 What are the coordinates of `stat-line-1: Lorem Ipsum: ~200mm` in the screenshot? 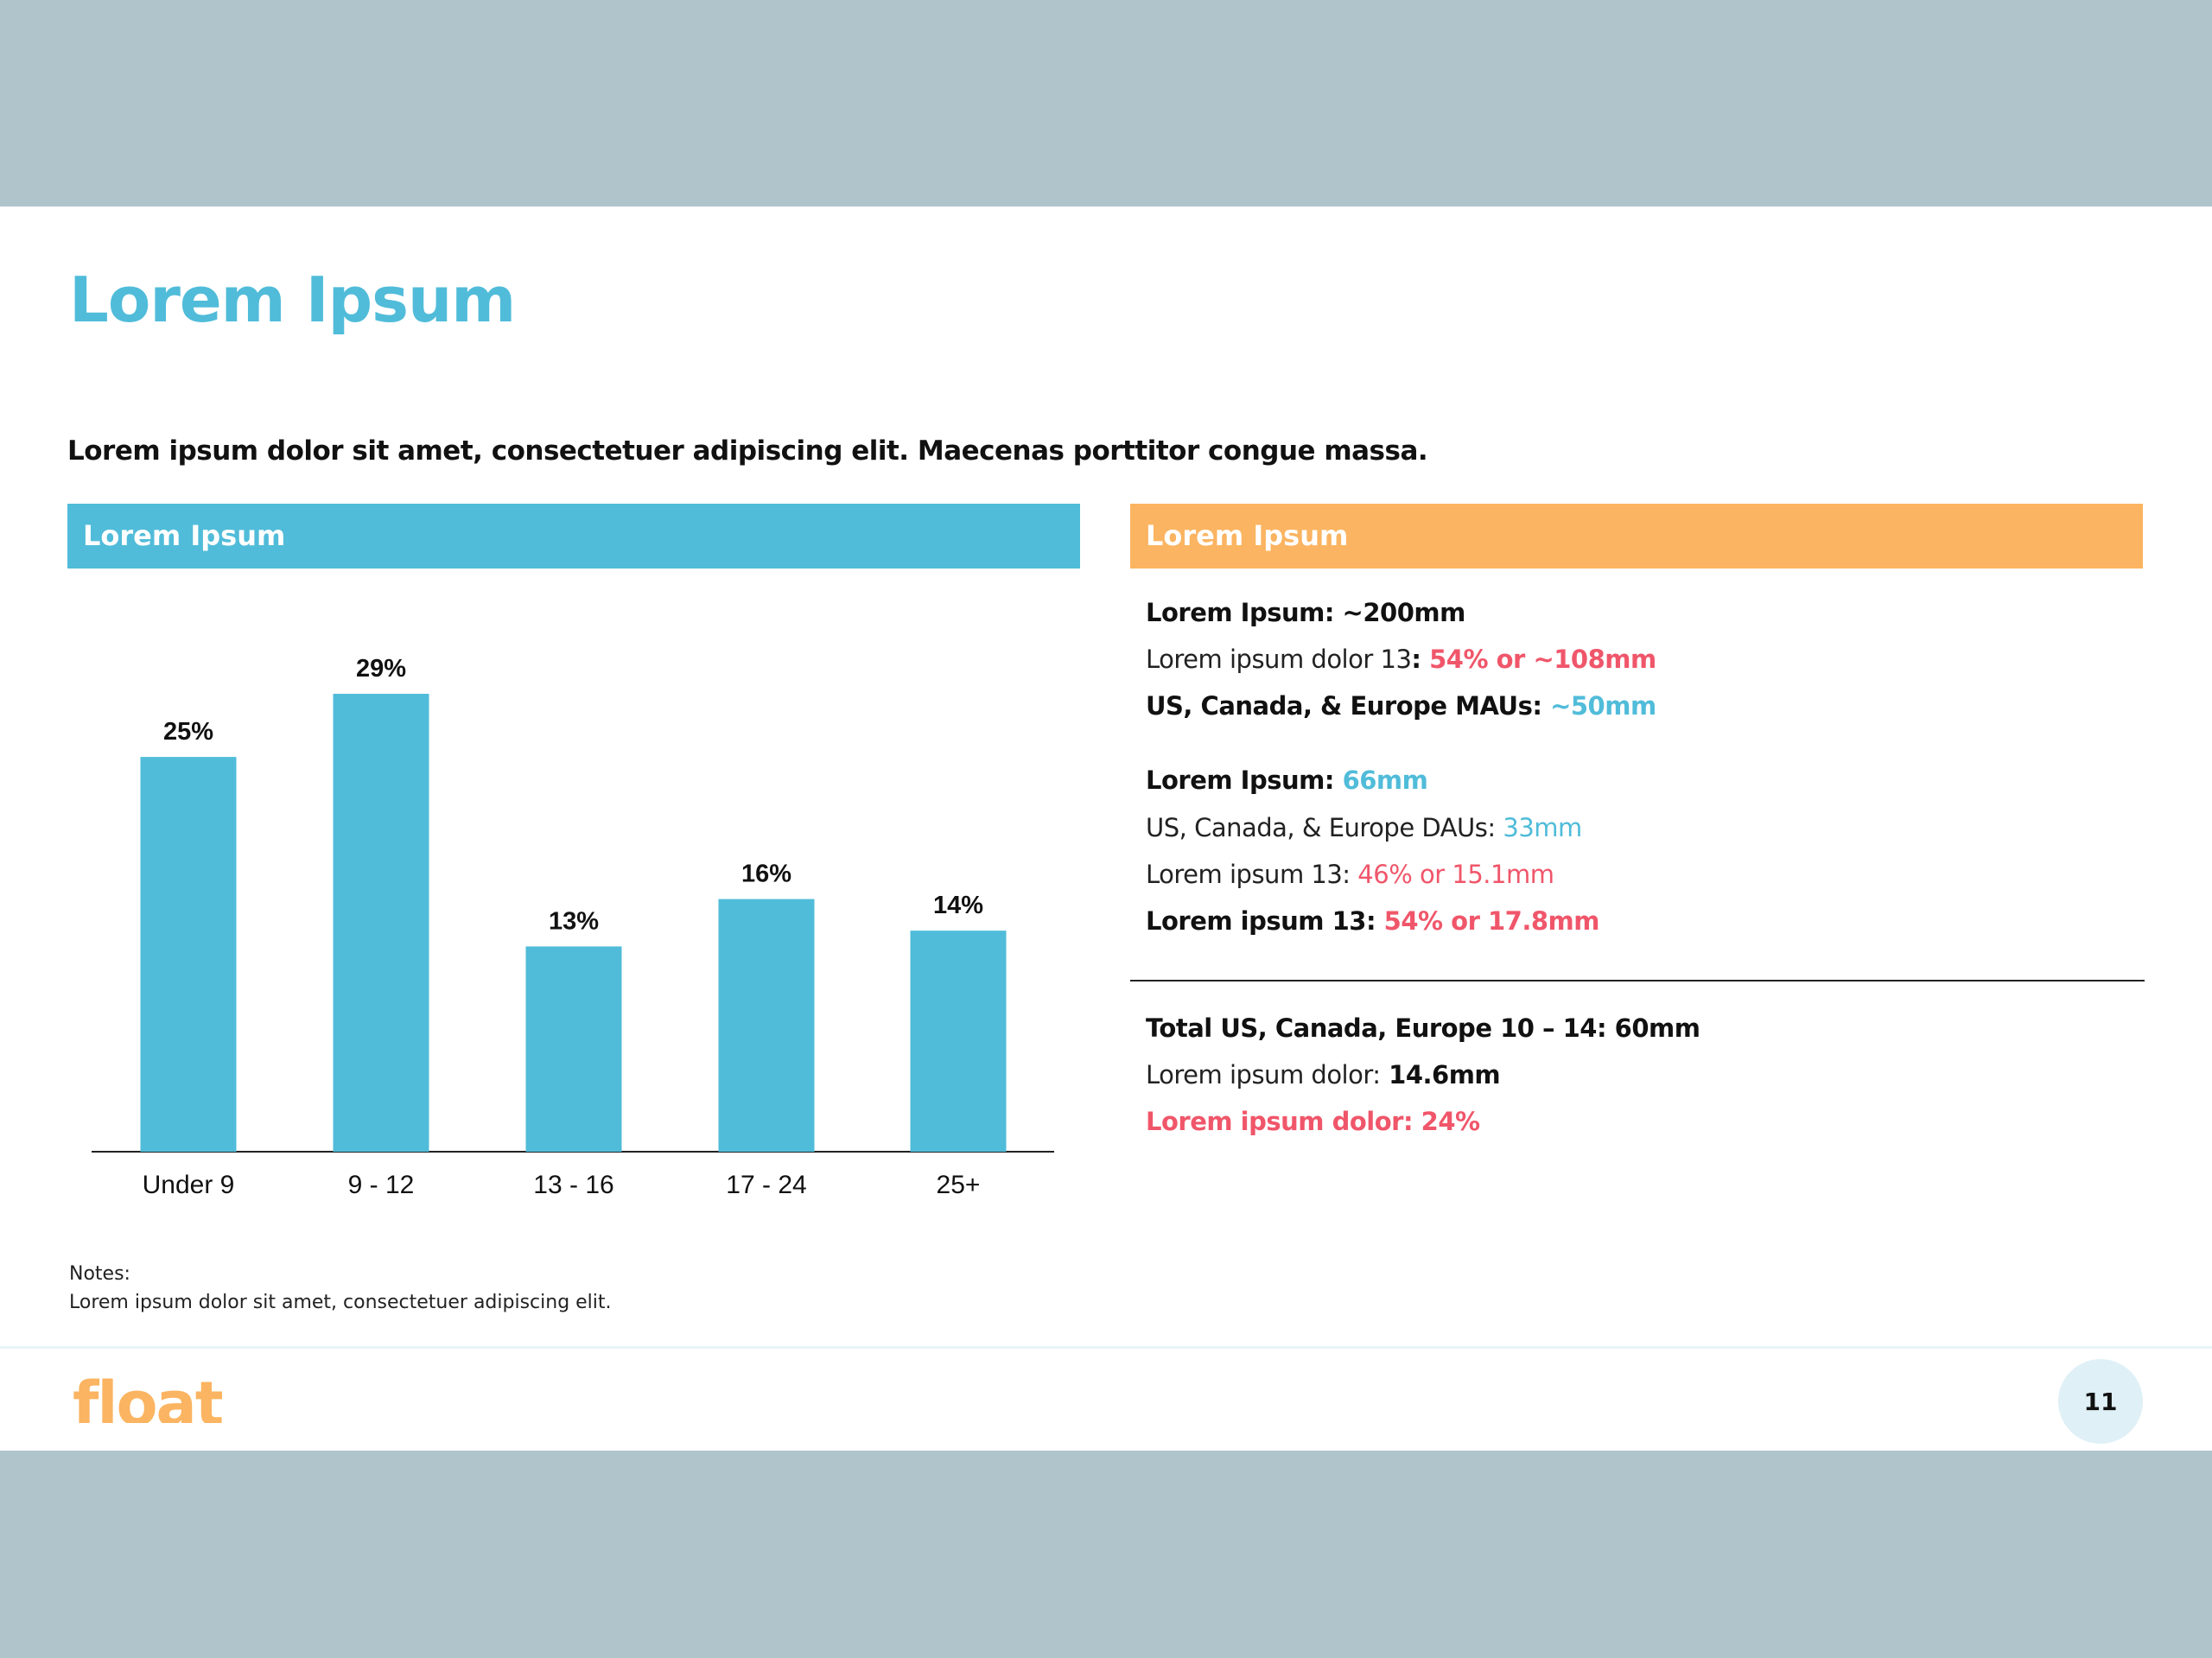 It's located at (1305, 612).